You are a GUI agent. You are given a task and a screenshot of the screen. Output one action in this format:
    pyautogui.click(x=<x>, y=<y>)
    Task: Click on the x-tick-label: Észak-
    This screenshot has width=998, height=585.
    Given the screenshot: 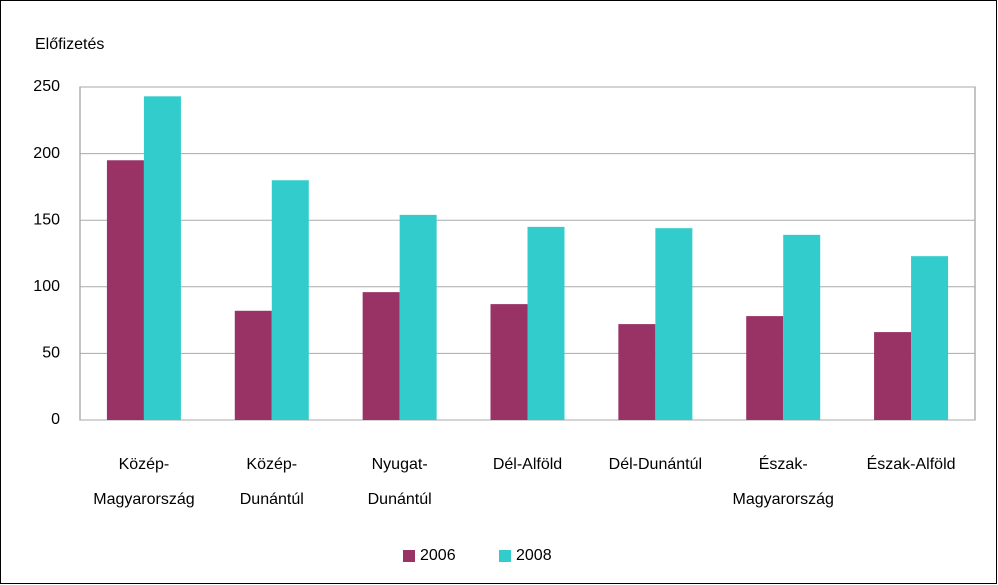 What is the action you would take?
    pyautogui.click(x=783, y=463)
    